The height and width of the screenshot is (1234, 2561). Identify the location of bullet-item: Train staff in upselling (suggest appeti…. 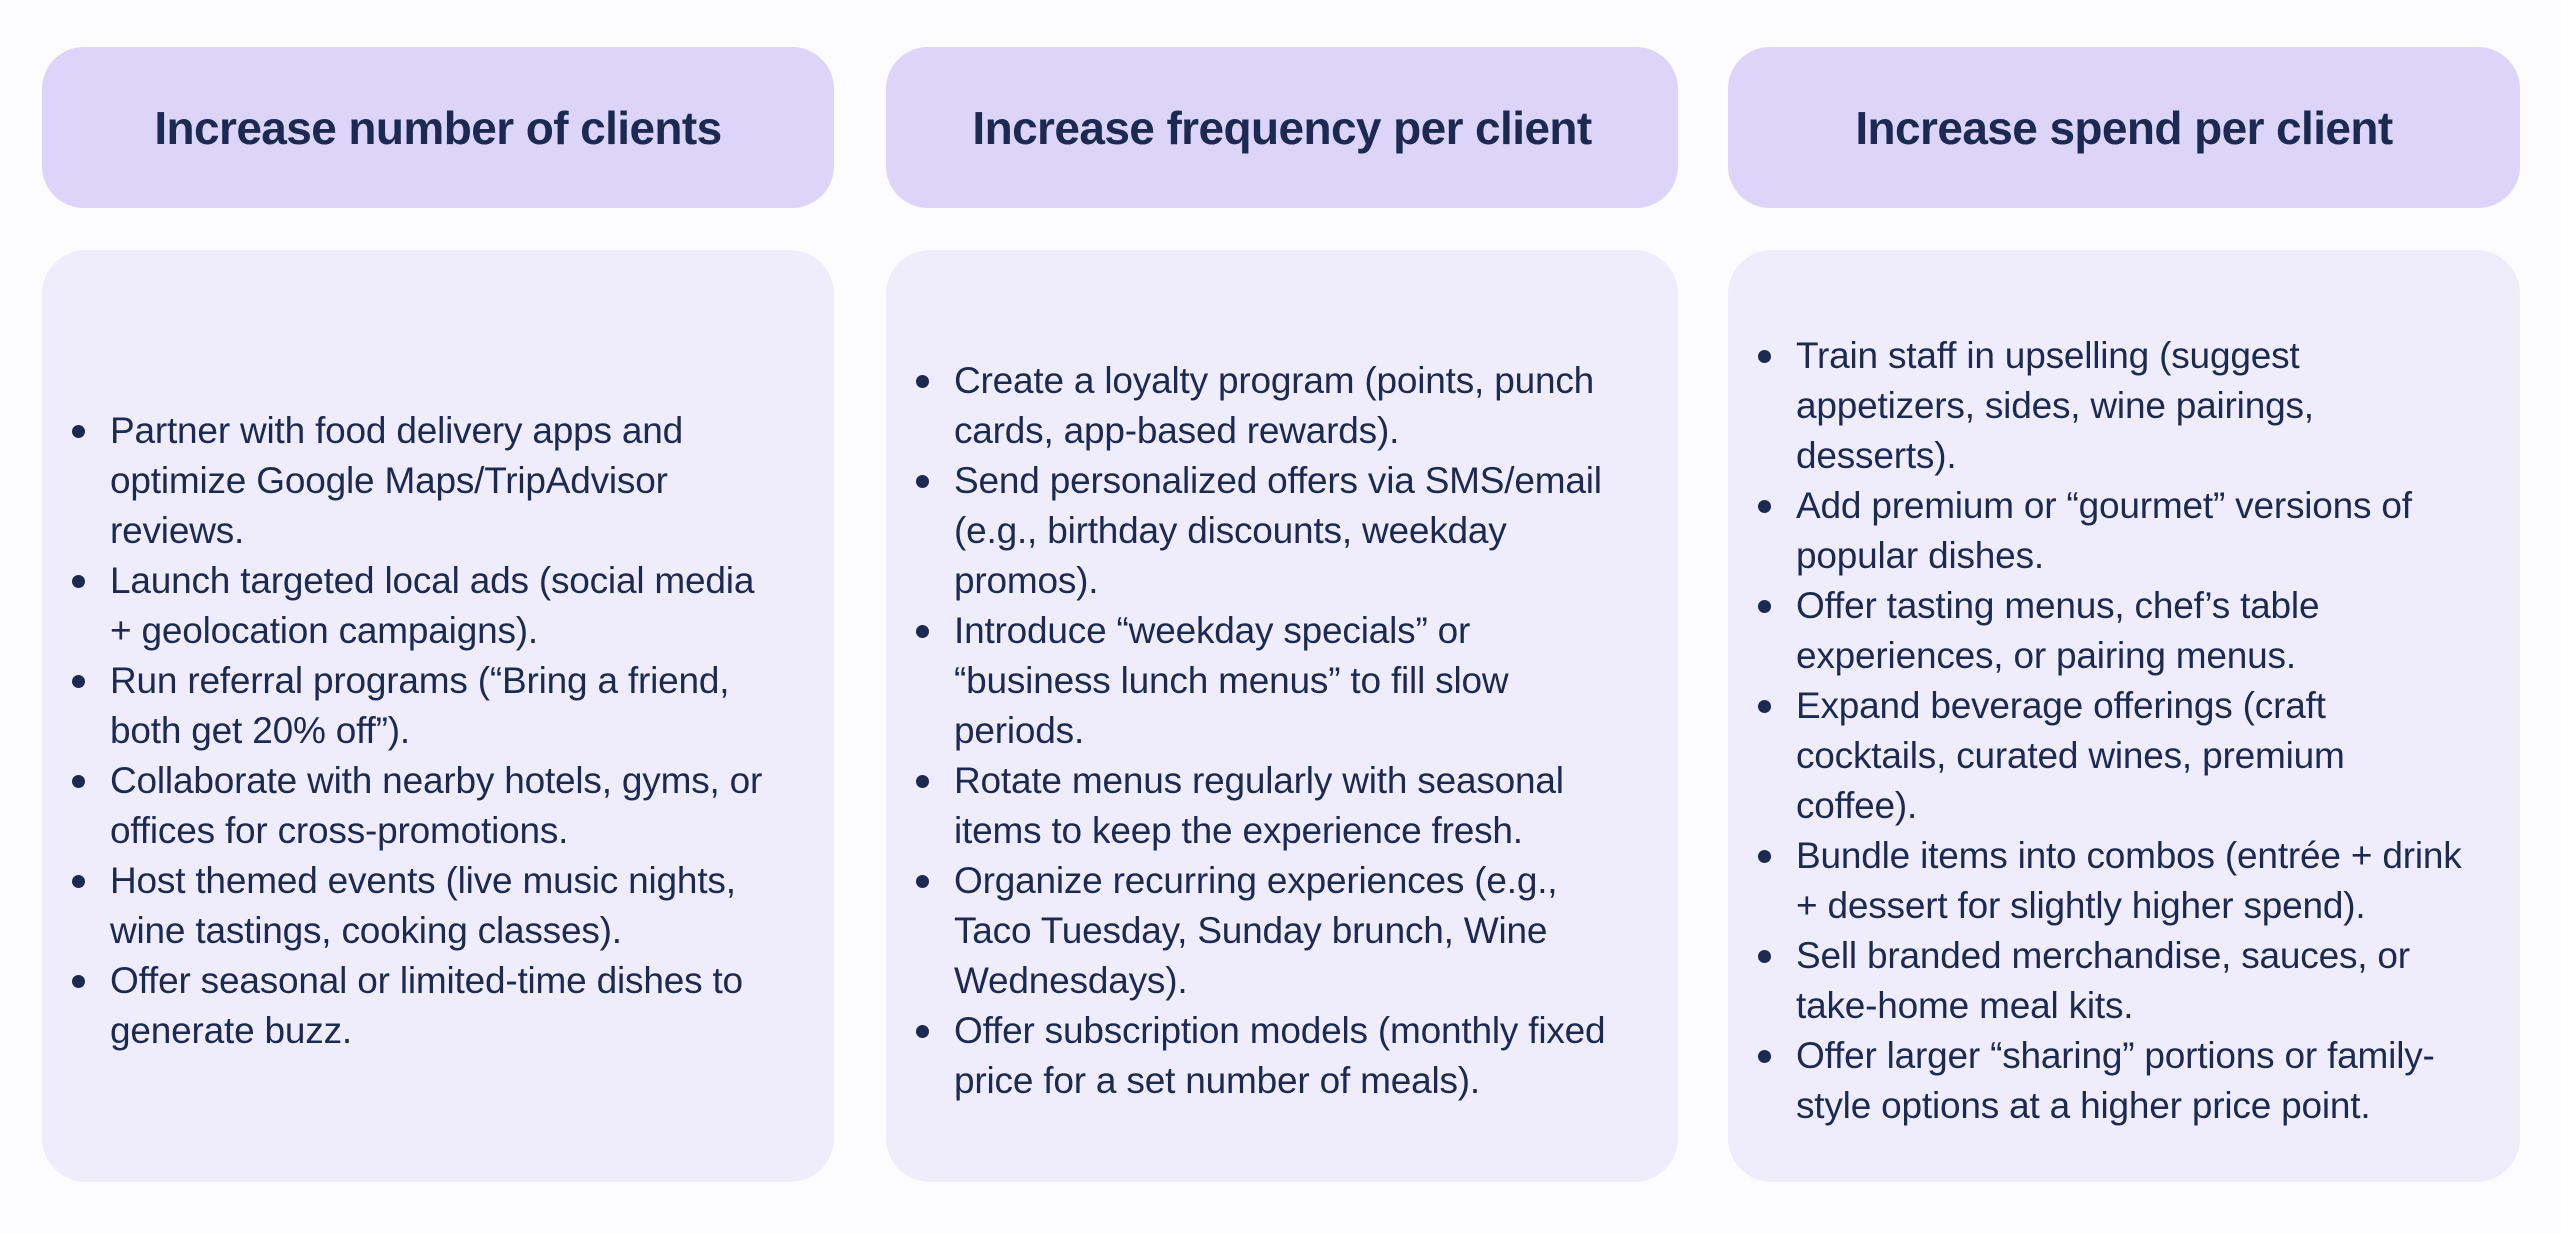
(2099, 406).